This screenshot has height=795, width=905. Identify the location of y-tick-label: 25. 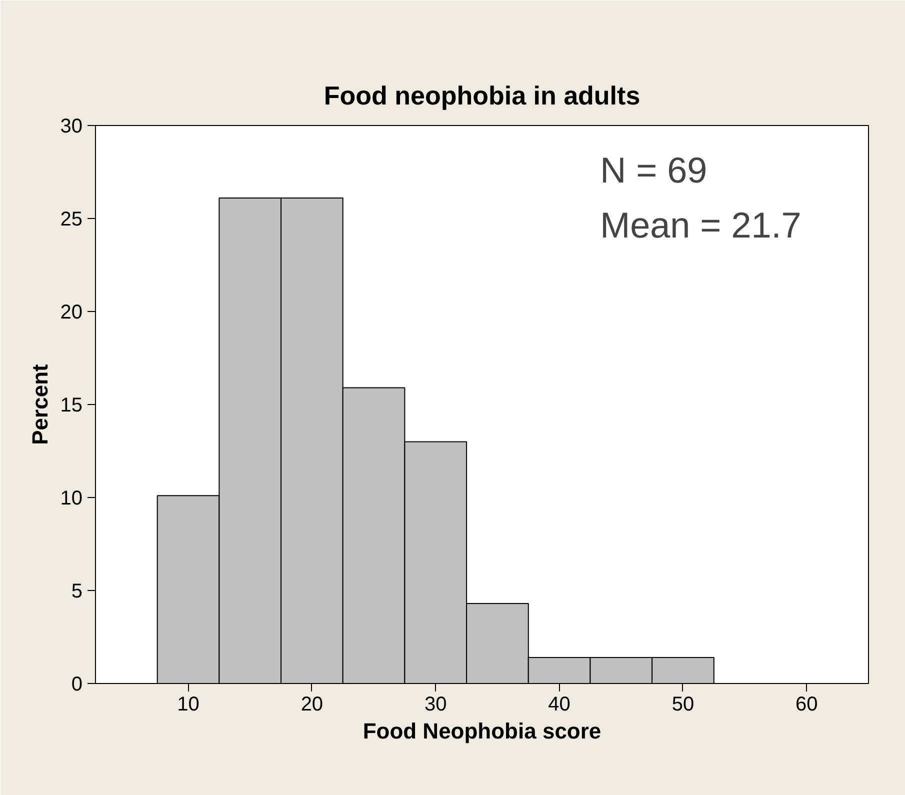
(71, 219).